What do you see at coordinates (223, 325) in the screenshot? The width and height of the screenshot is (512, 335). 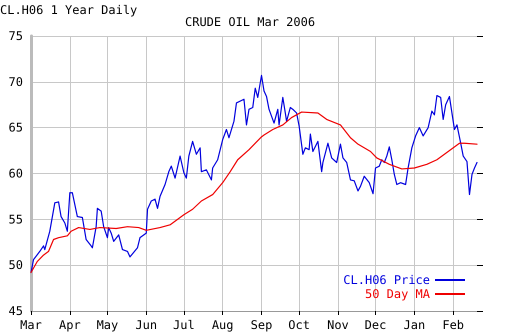 I see `x-tick-label: Aug` at bounding box center [223, 325].